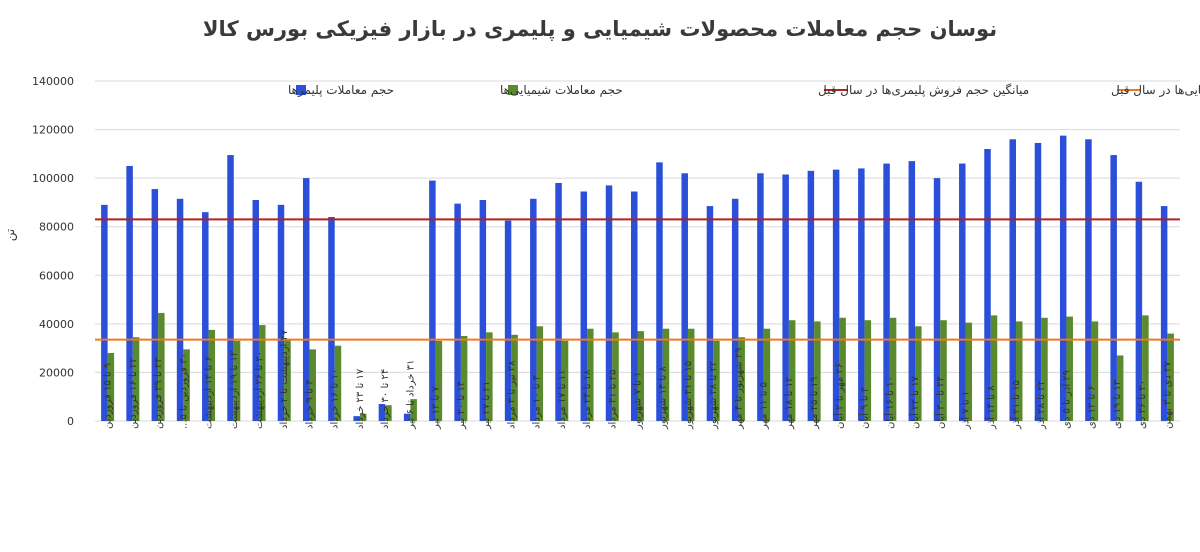 The width and height of the screenshot is (1200, 552). Describe the element at coordinates (1040, 405) in the screenshot. I see `x-category-label: ۲۲ تا ۲۸ آذر` at that location.